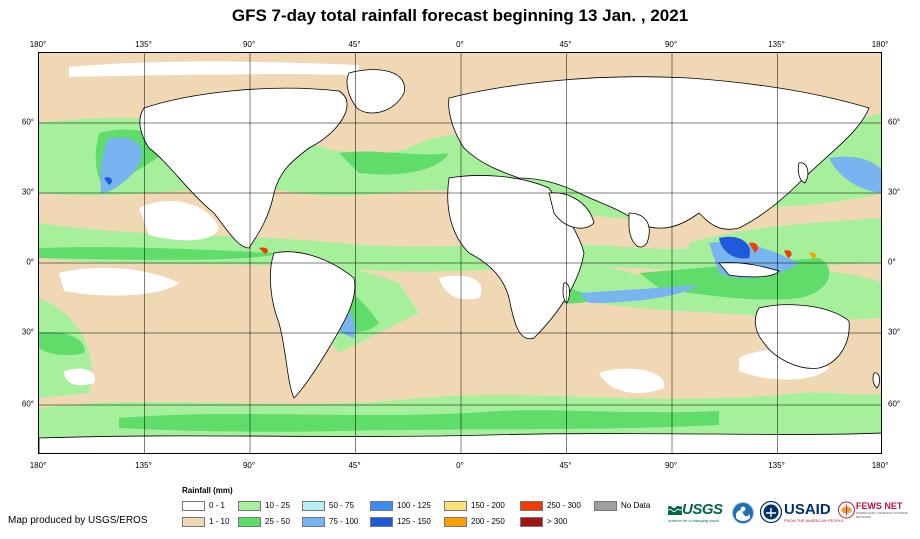 Image resolution: width=920 pixels, height=539 pixels. I want to click on map-credit: Map produced by USGS/EROS, so click(78, 520).